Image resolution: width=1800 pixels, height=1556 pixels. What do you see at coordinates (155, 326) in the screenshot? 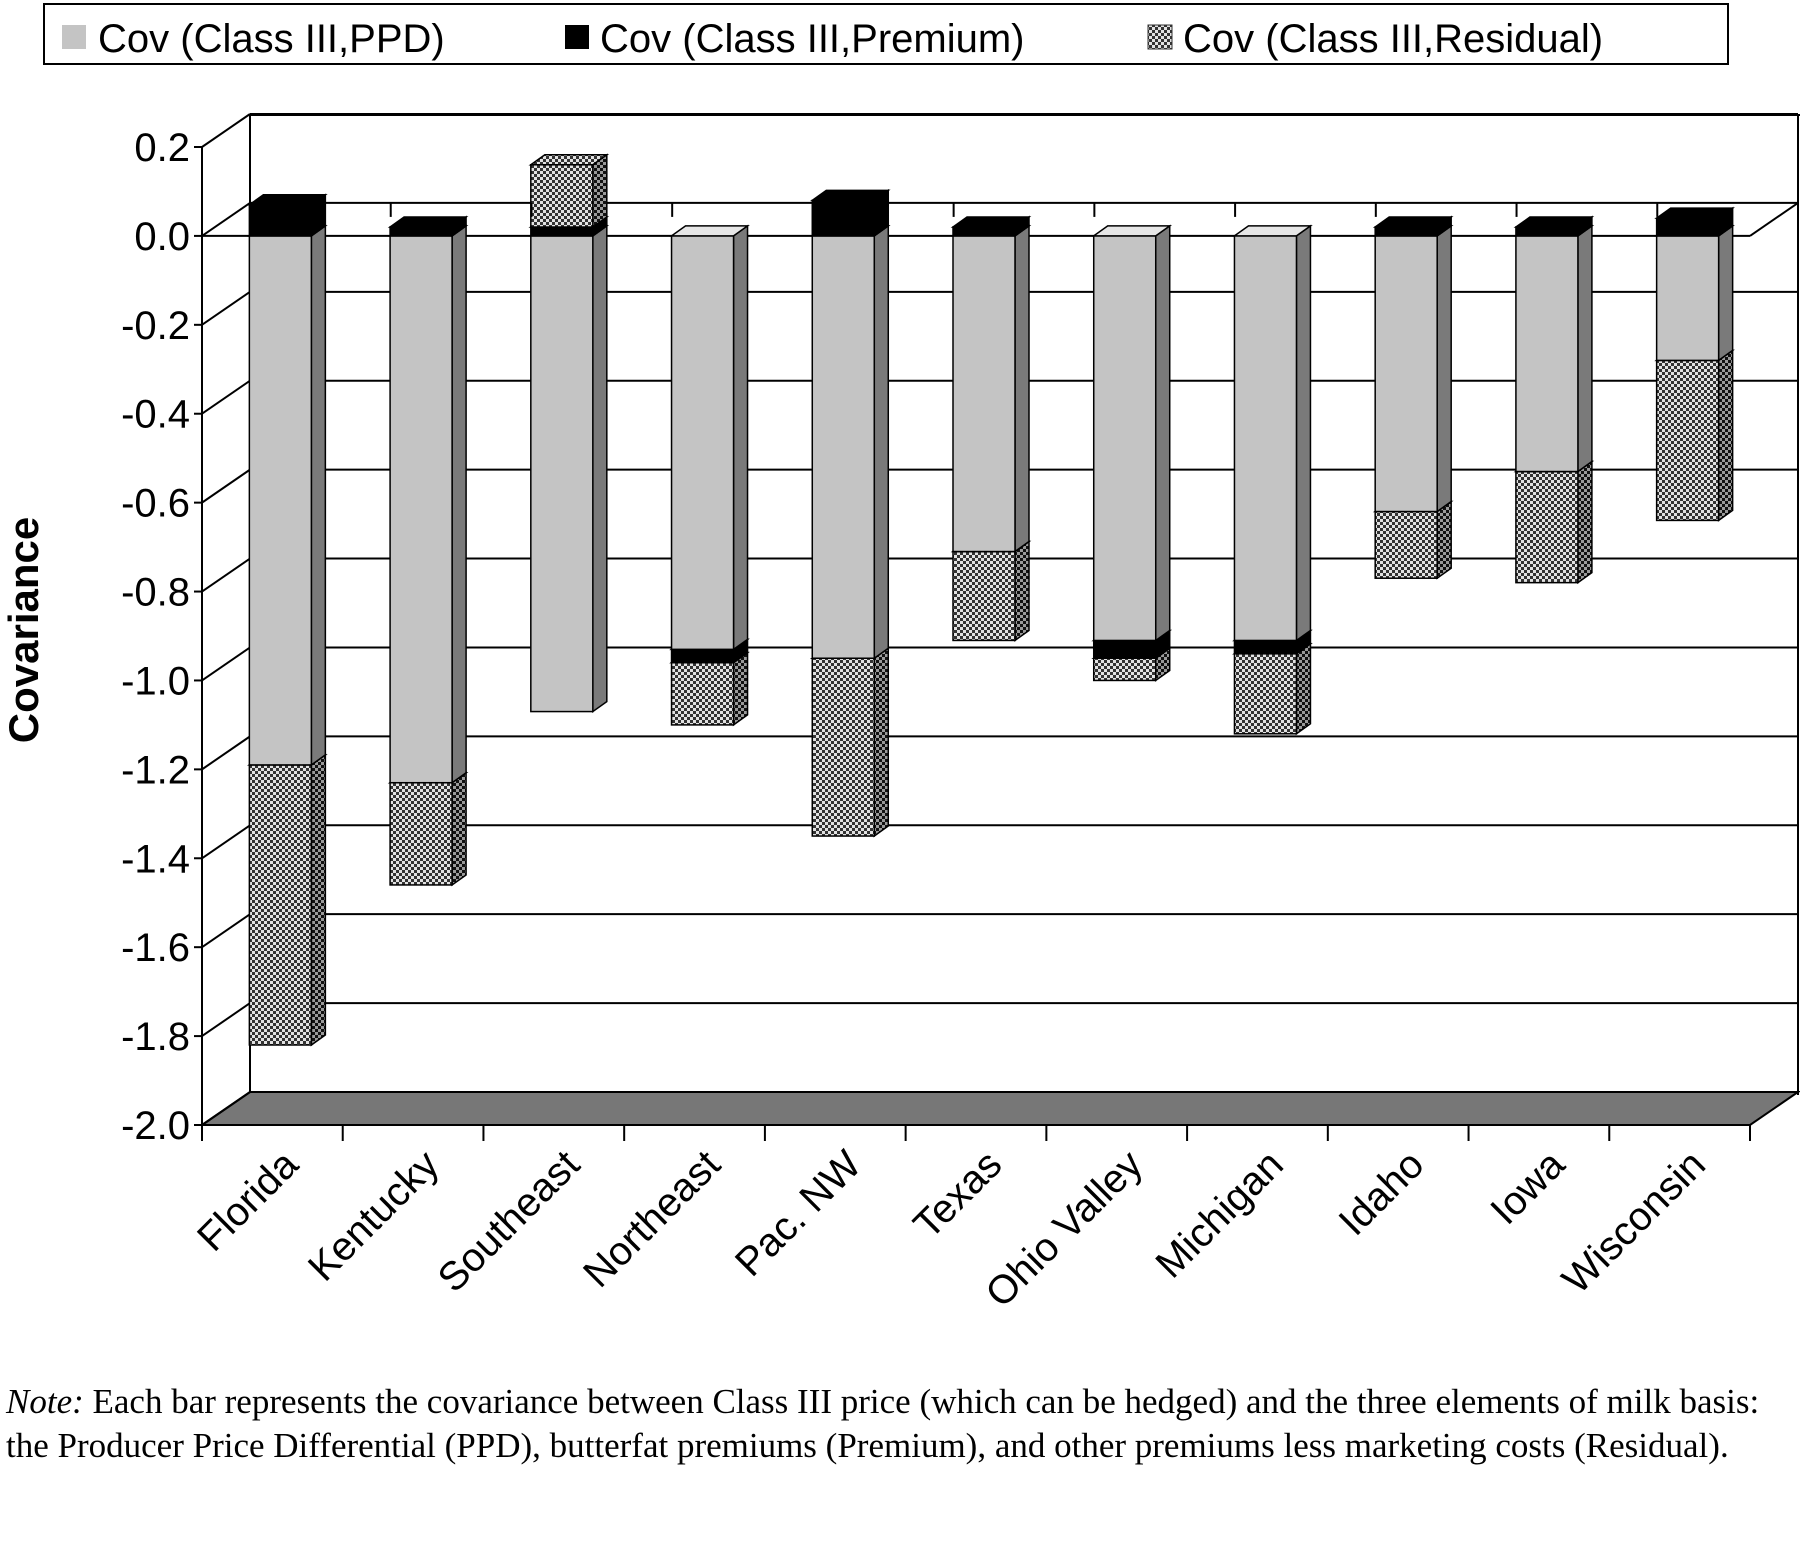
I see `y-tick-label: -0.2` at bounding box center [155, 326].